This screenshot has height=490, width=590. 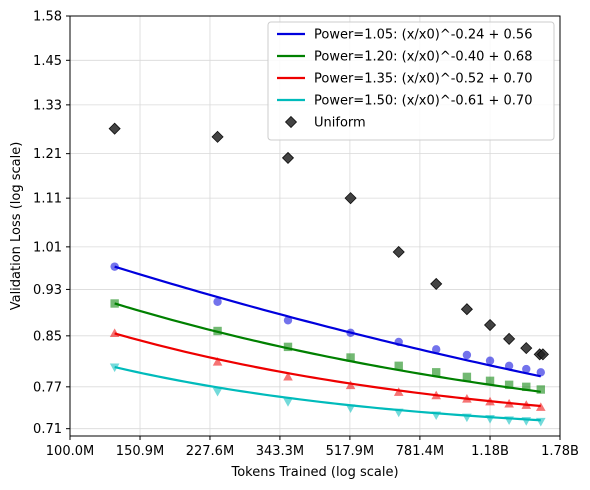 What do you see at coordinates (490, 451) in the screenshot?
I see `x-tick-label: 1.18B` at bounding box center [490, 451].